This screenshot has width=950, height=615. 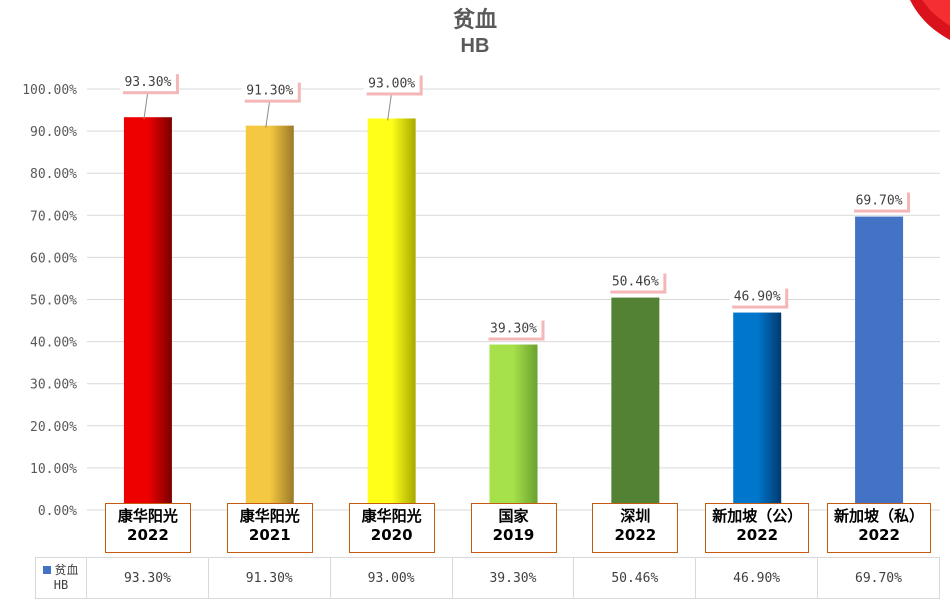 I want to click on data-table-series-cell: 贫血 HB, so click(x=61, y=578).